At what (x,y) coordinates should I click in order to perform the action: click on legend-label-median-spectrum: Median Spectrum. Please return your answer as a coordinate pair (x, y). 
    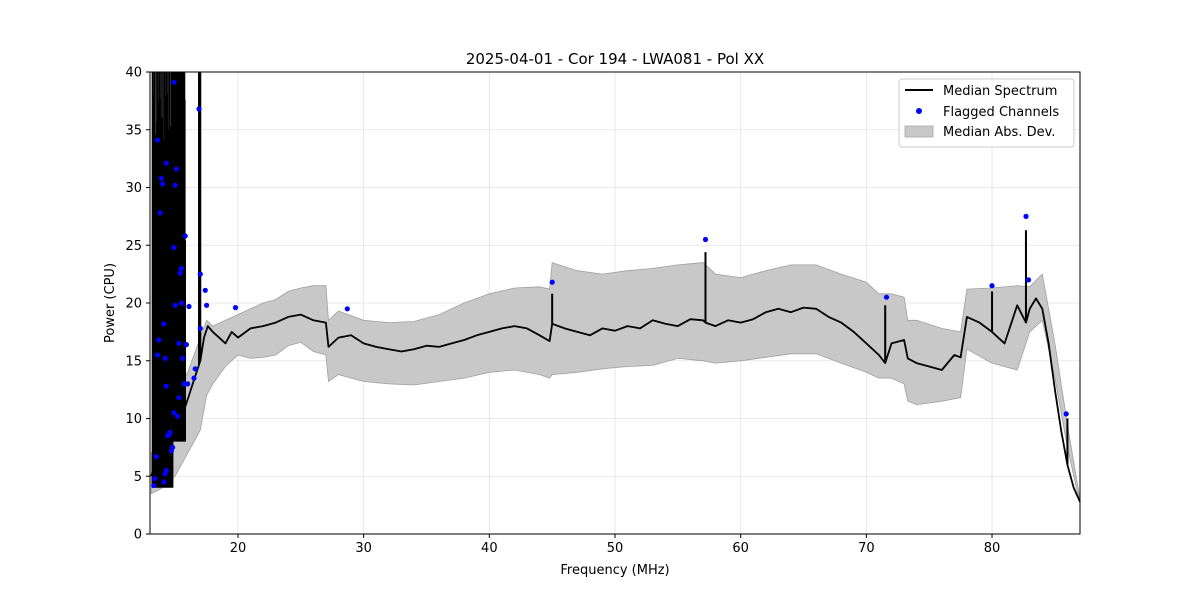
    Looking at the image, I should click on (1000, 91).